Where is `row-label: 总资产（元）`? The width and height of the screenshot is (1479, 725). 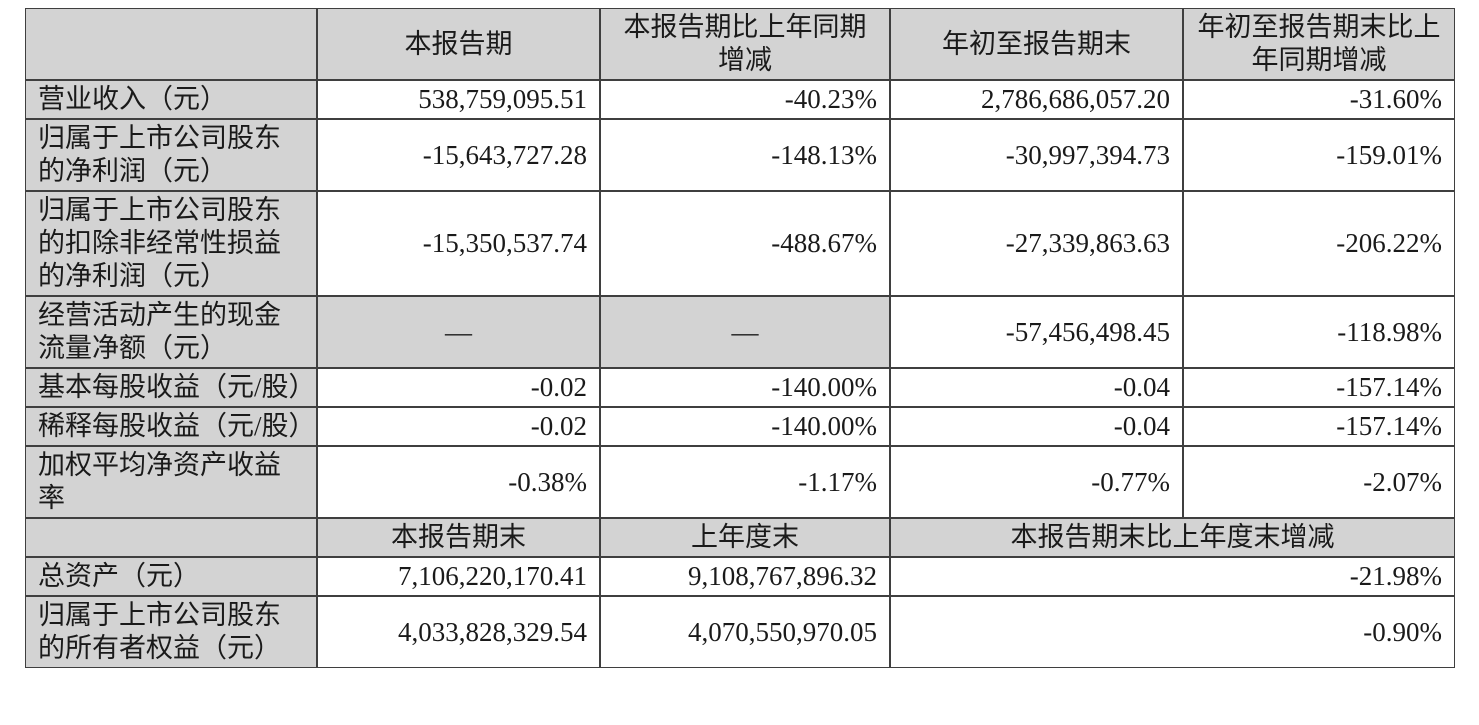
row-label: 总资产（元） is located at coordinates (171, 576).